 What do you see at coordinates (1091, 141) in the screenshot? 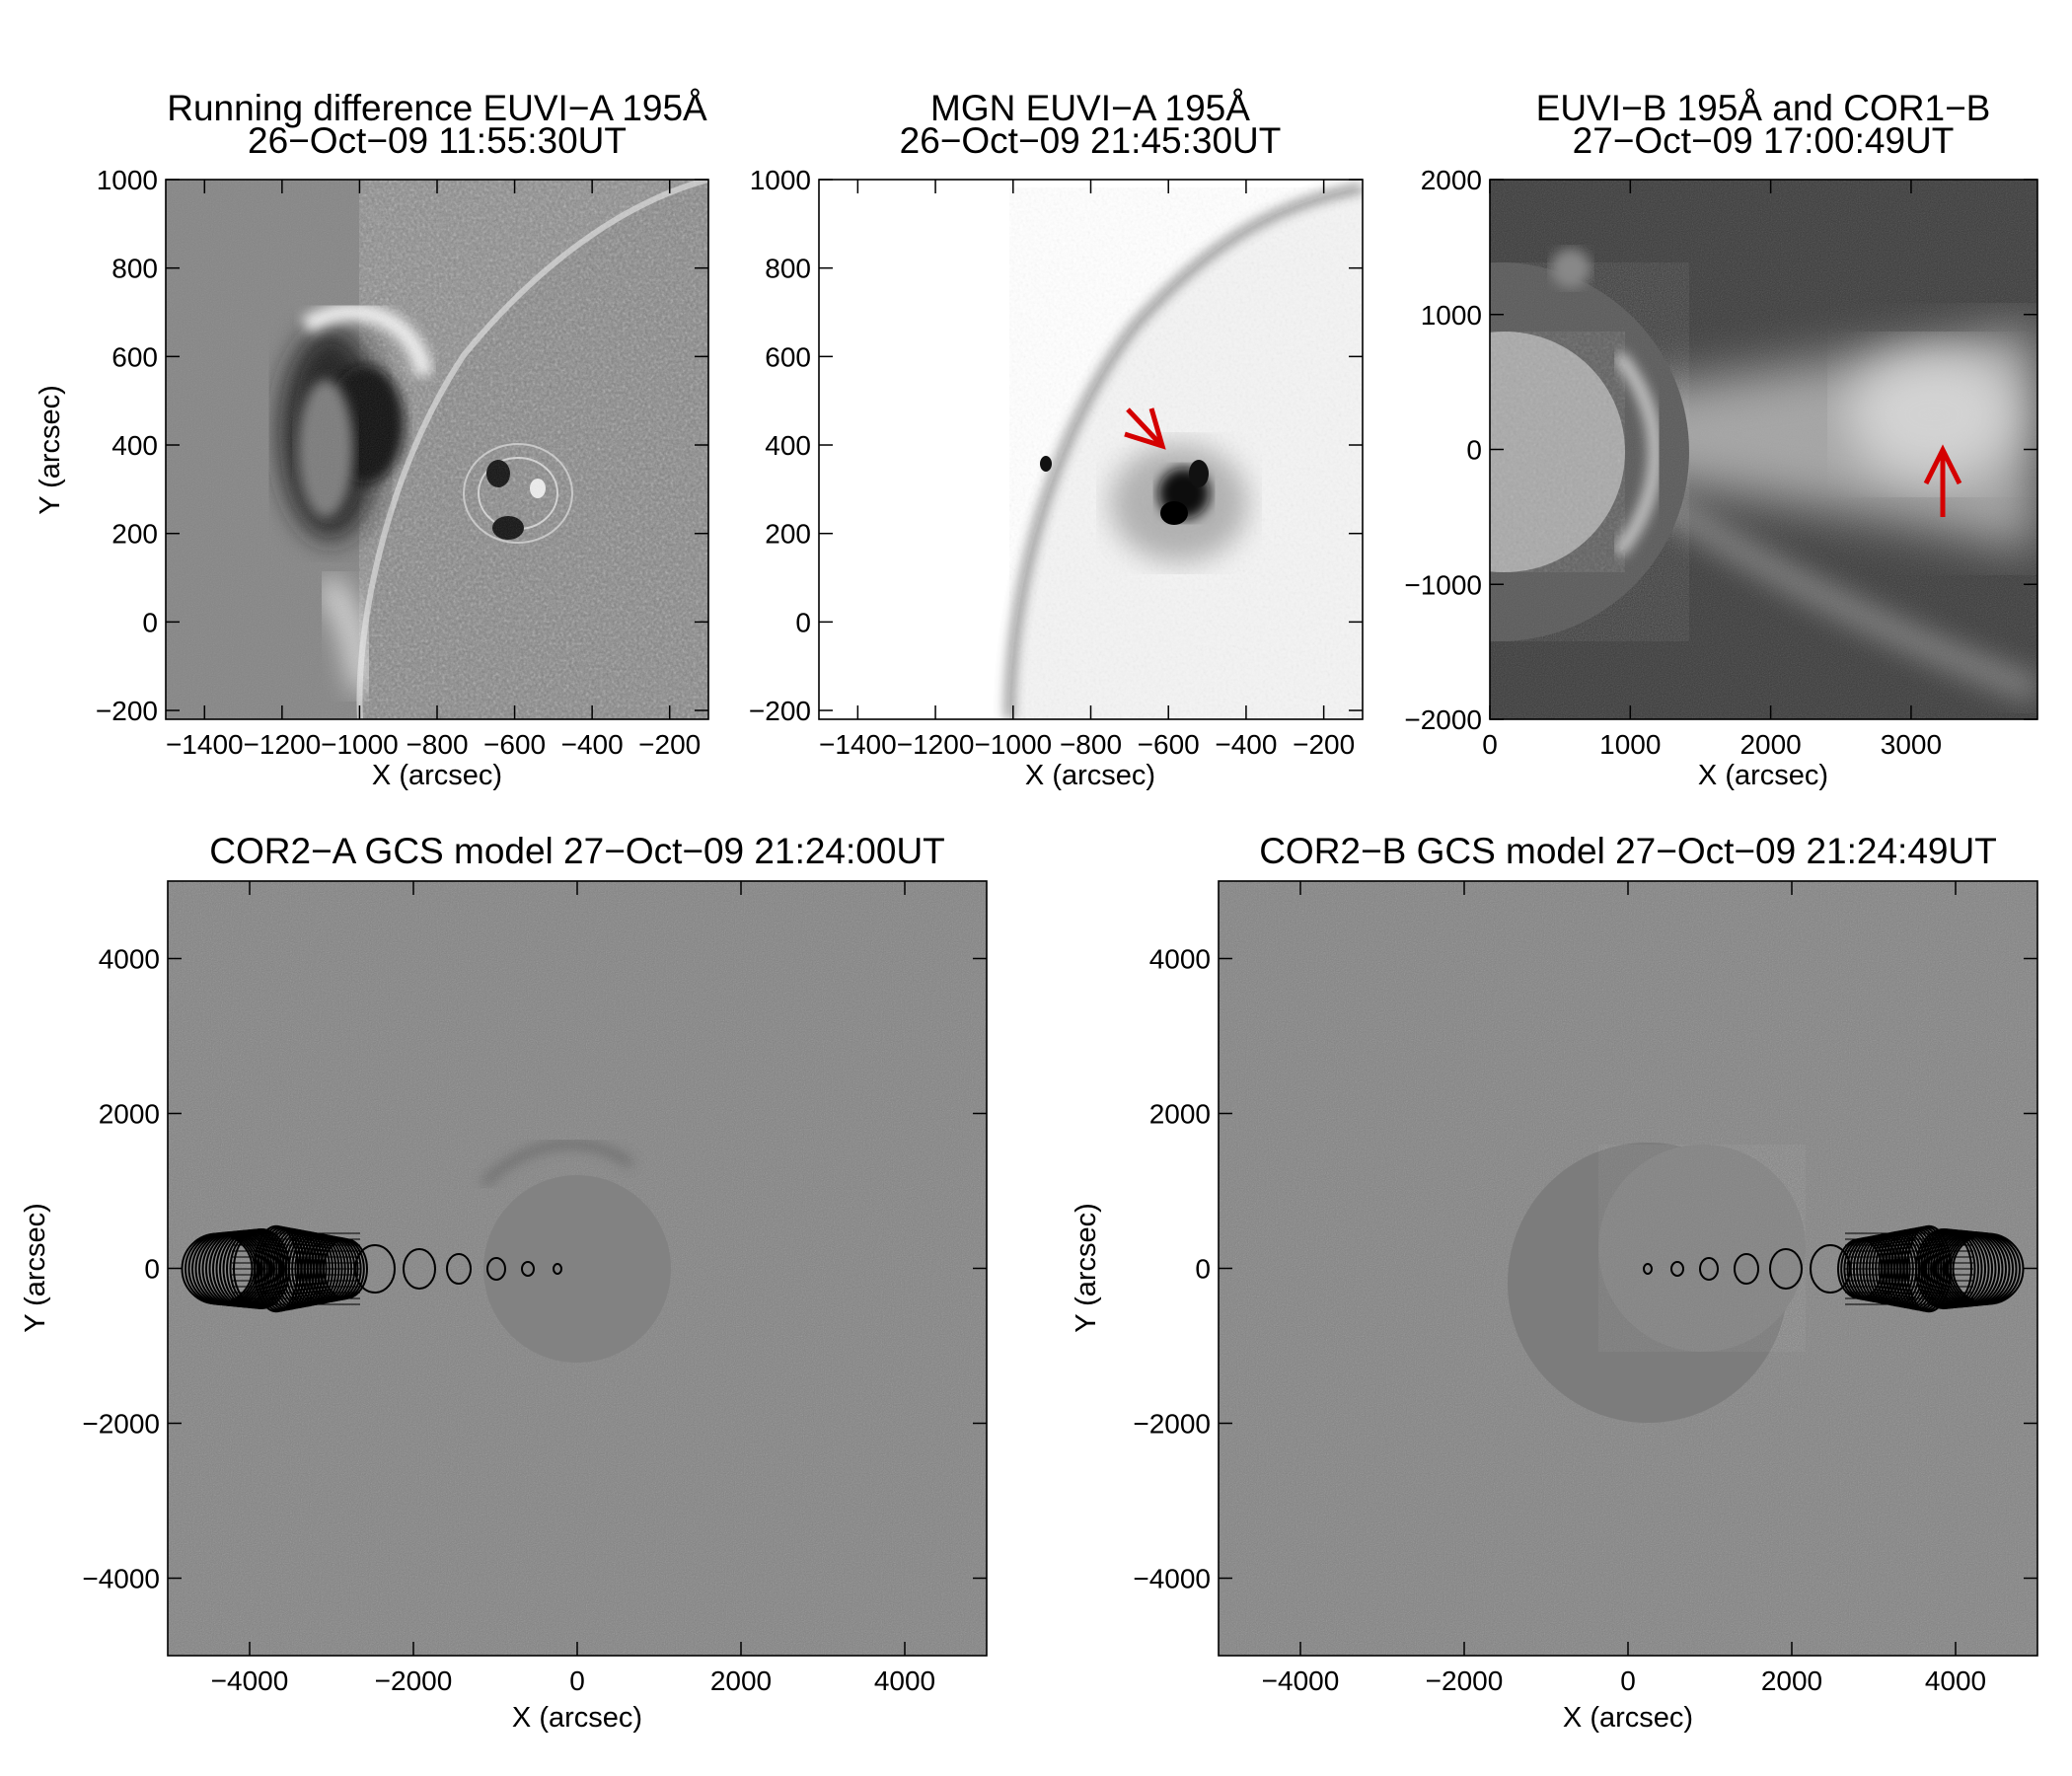
I see `panel-title-line2: 26−Oct−09 21:45:30UT` at bounding box center [1091, 141].